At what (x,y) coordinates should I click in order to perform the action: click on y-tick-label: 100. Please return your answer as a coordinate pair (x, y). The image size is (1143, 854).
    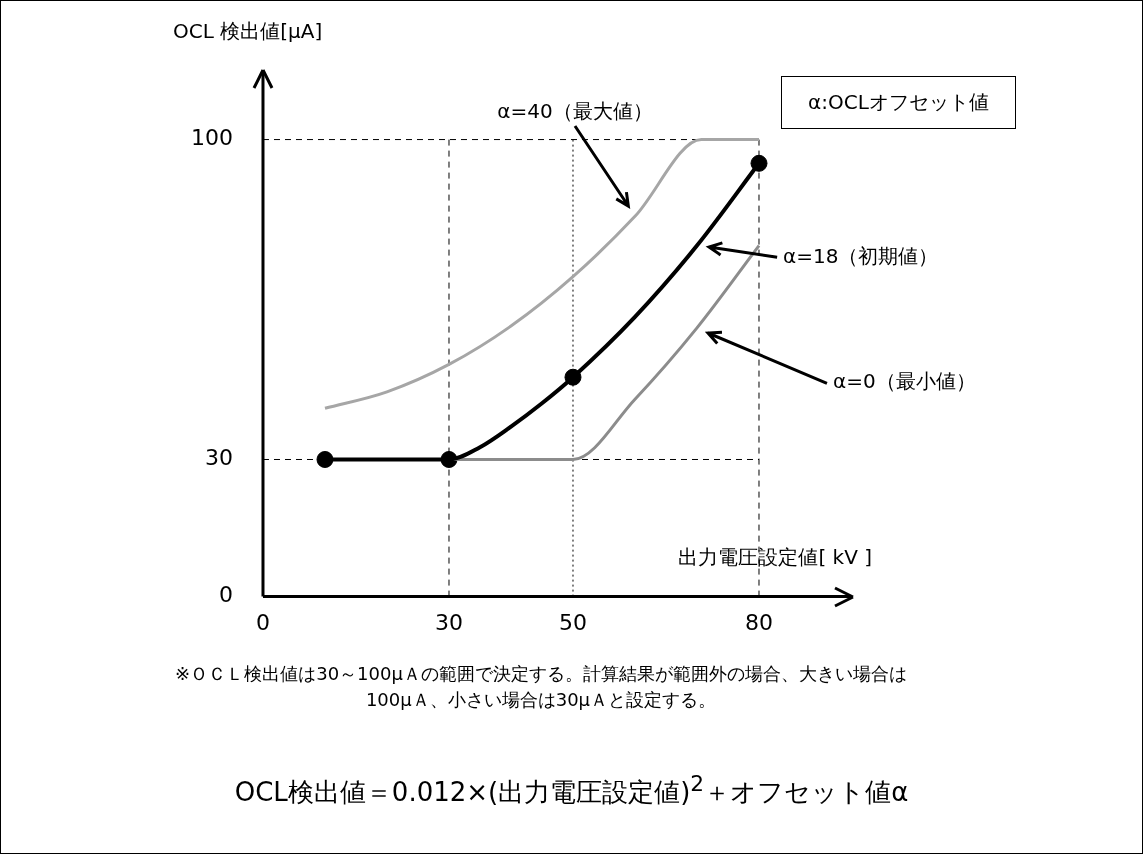
    Looking at the image, I should click on (211, 138).